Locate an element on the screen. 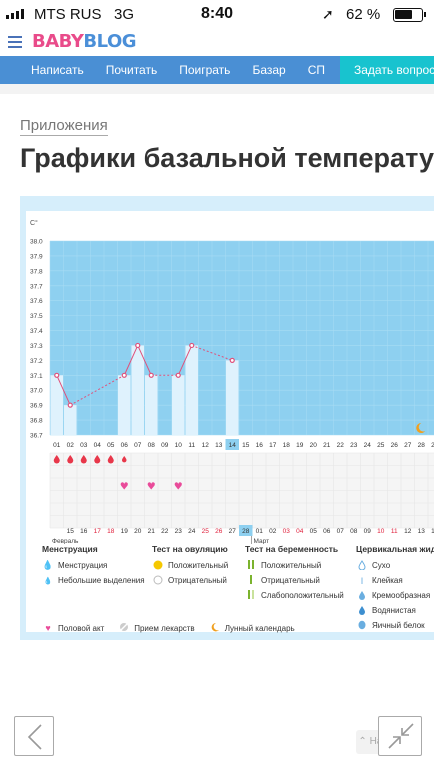 The height and width of the screenshot is (770, 434). battery-icon is located at coordinates (409, 15).